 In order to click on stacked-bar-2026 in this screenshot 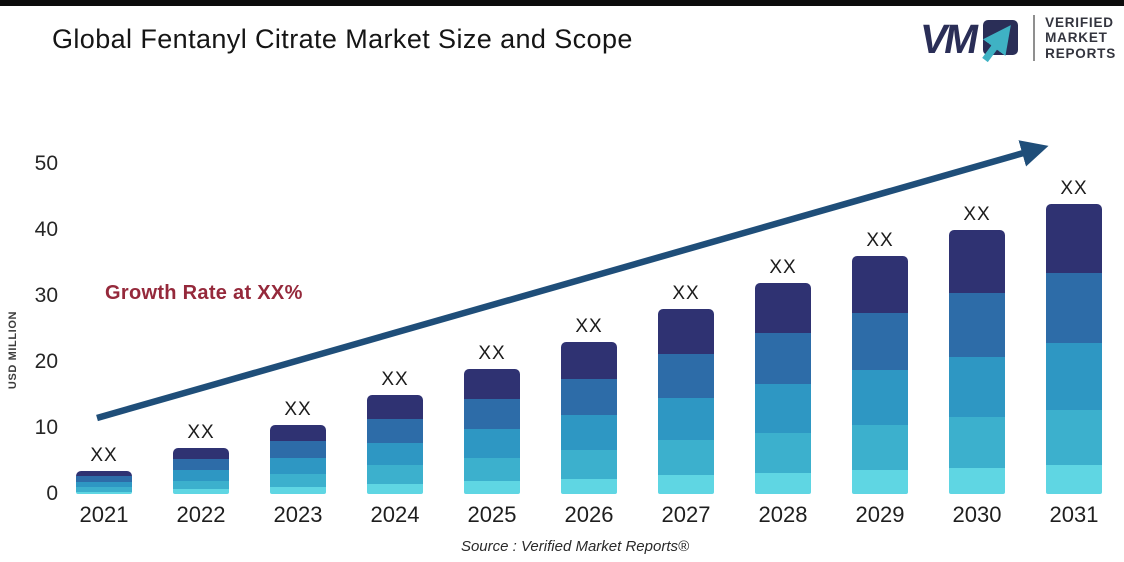, I will do `click(589, 418)`.